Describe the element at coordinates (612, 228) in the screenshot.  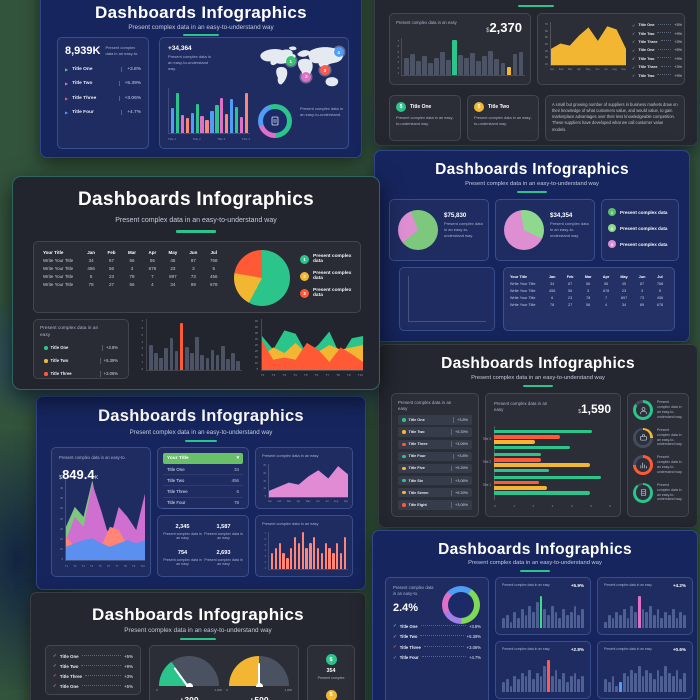
I see `legend-number-badge: 2` at that location.